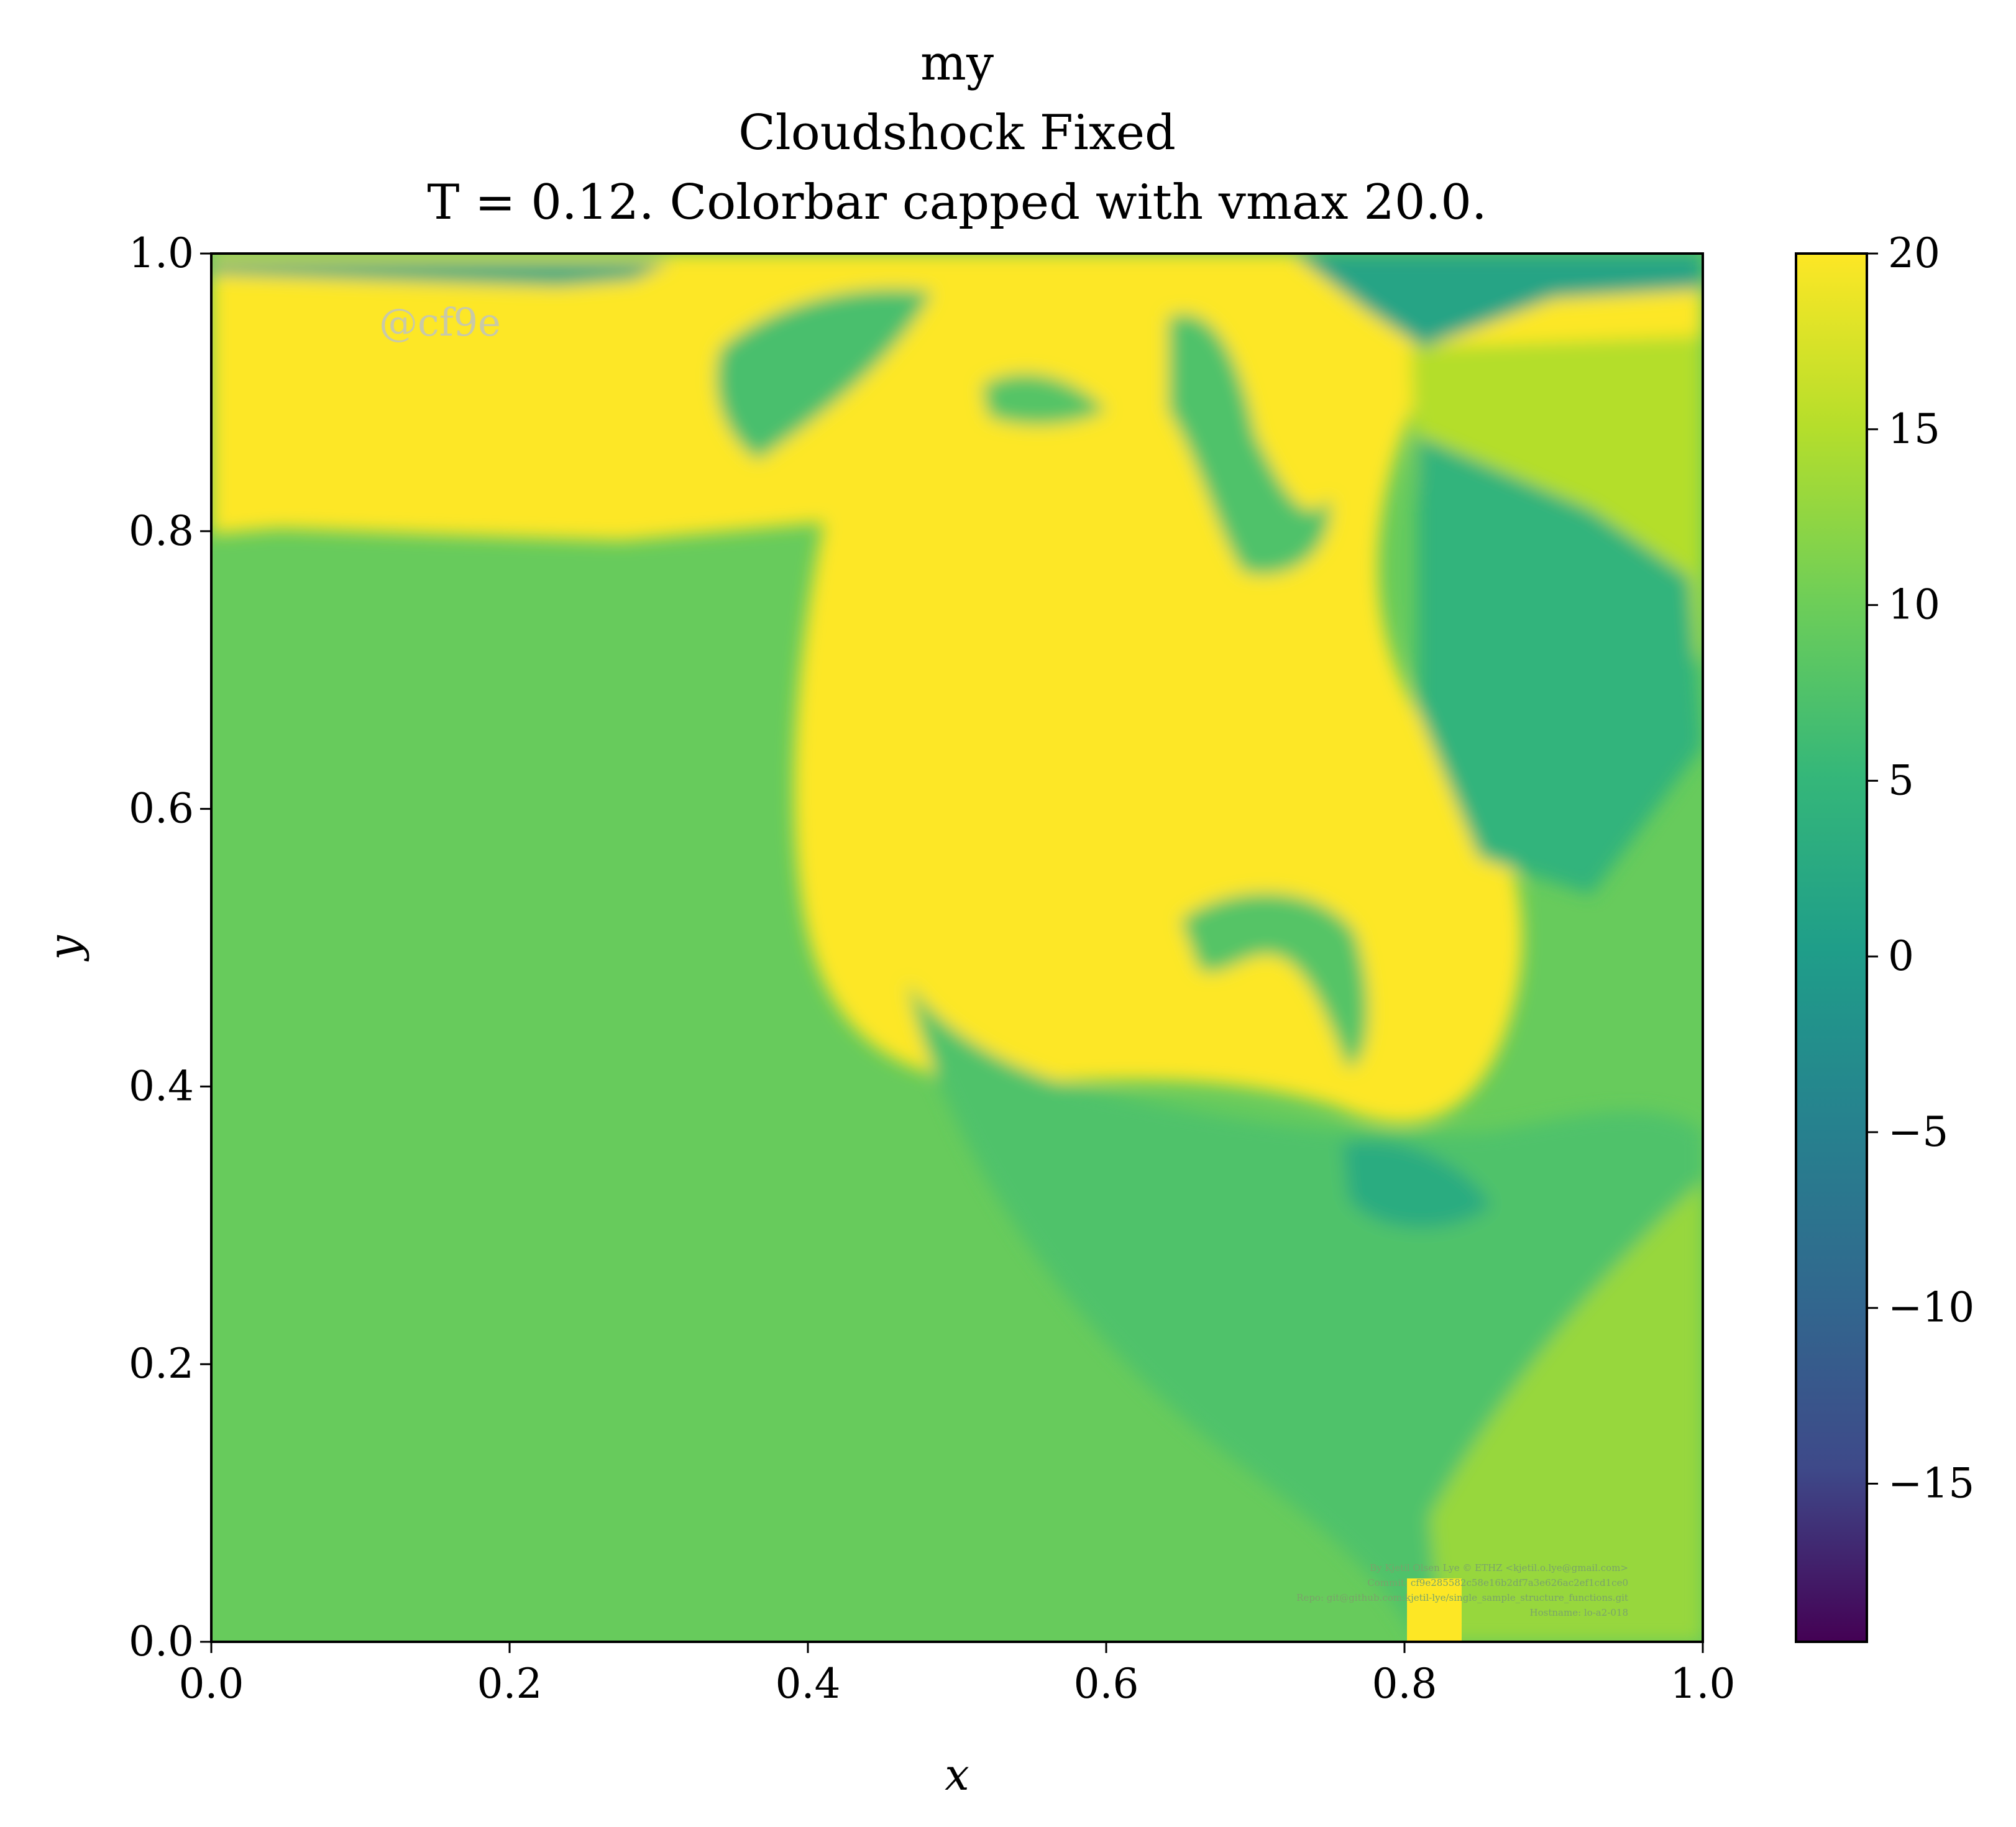 The height and width of the screenshot is (1827, 2016). I want to click on colorbar-tick-label: 10, so click(1914, 605).